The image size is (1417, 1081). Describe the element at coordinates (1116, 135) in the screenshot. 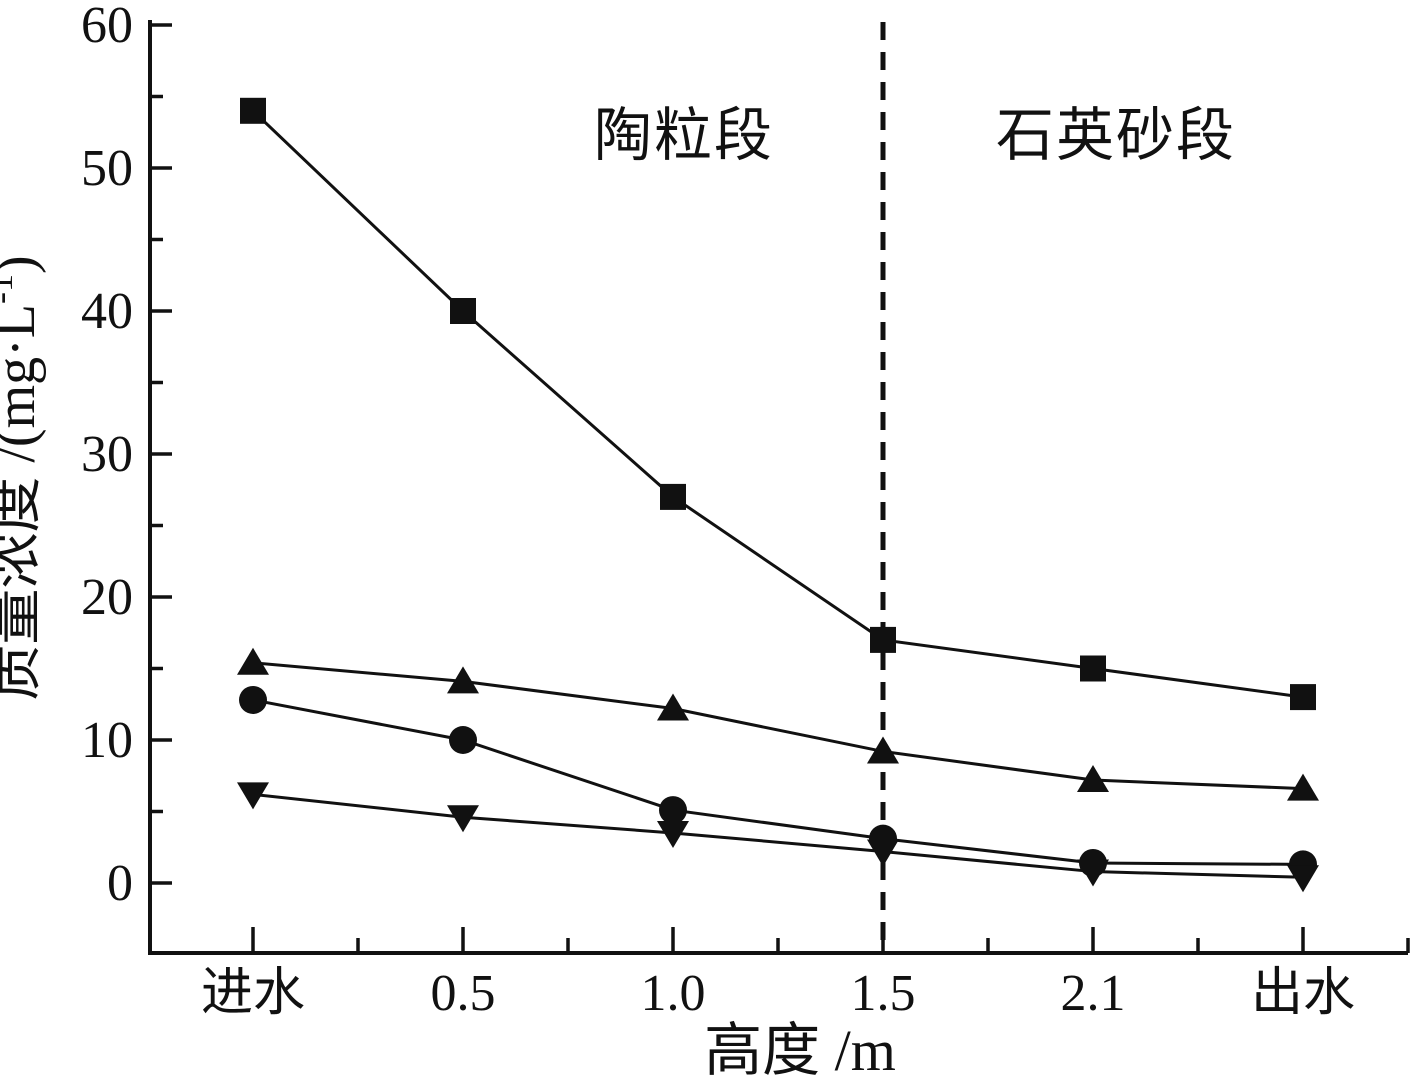

I see `region-label-quartz-sand-section: 石英砂段` at that location.